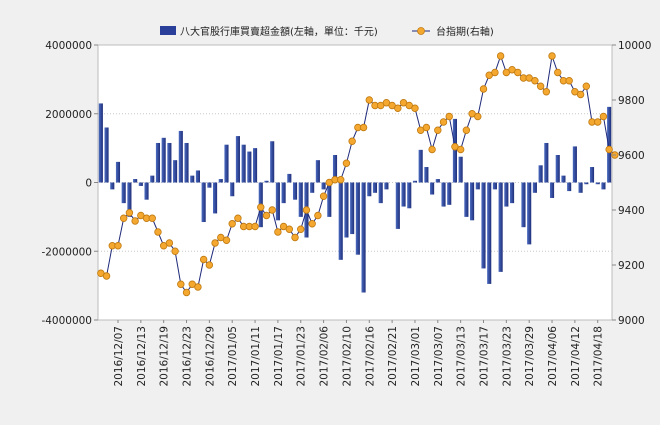 Image resolution: width=660 pixels, height=425 pixels. Describe the element at coordinates (465, 31) in the screenshot. I see `legend-line-label: 台指期(右軸)` at that location.